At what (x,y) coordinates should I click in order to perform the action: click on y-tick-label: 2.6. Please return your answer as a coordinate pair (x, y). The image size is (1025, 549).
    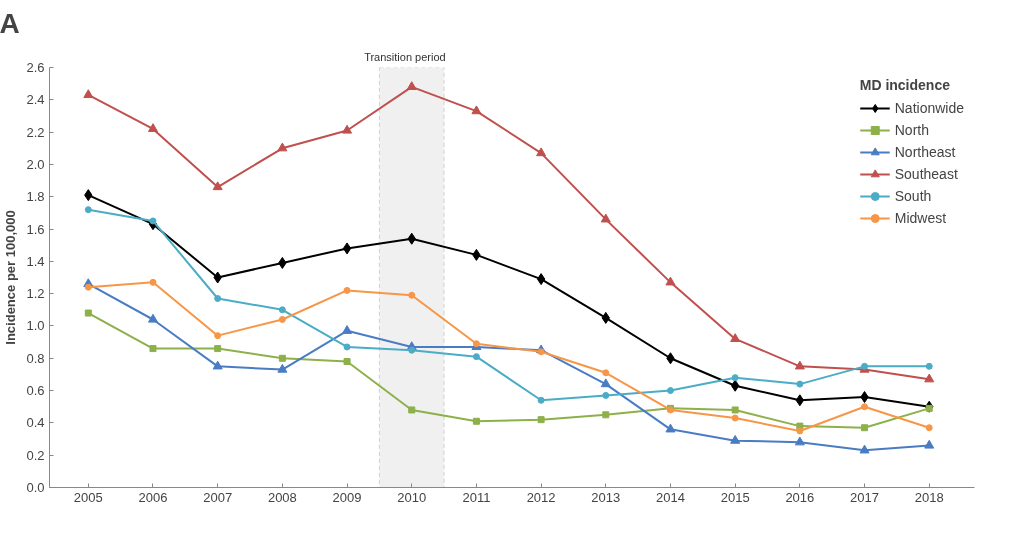
    Looking at the image, I should click on (35, 67).